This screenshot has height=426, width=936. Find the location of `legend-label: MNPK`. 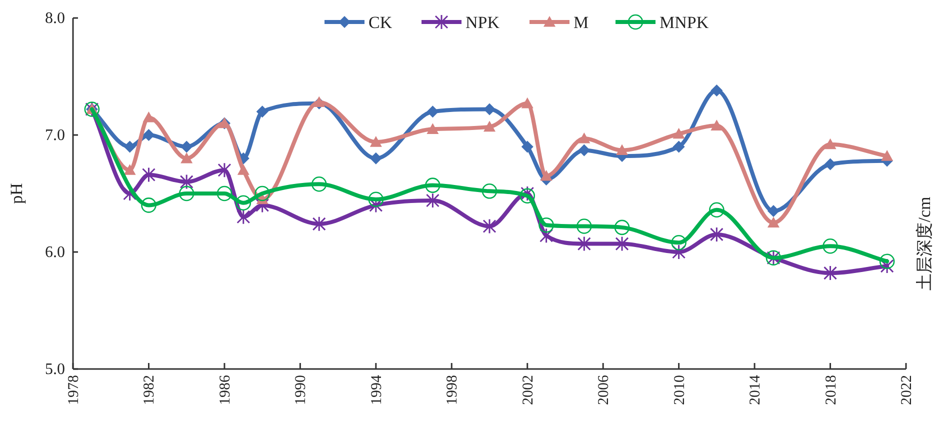

legend-label: MNPK is located at coordinates (685, 22).